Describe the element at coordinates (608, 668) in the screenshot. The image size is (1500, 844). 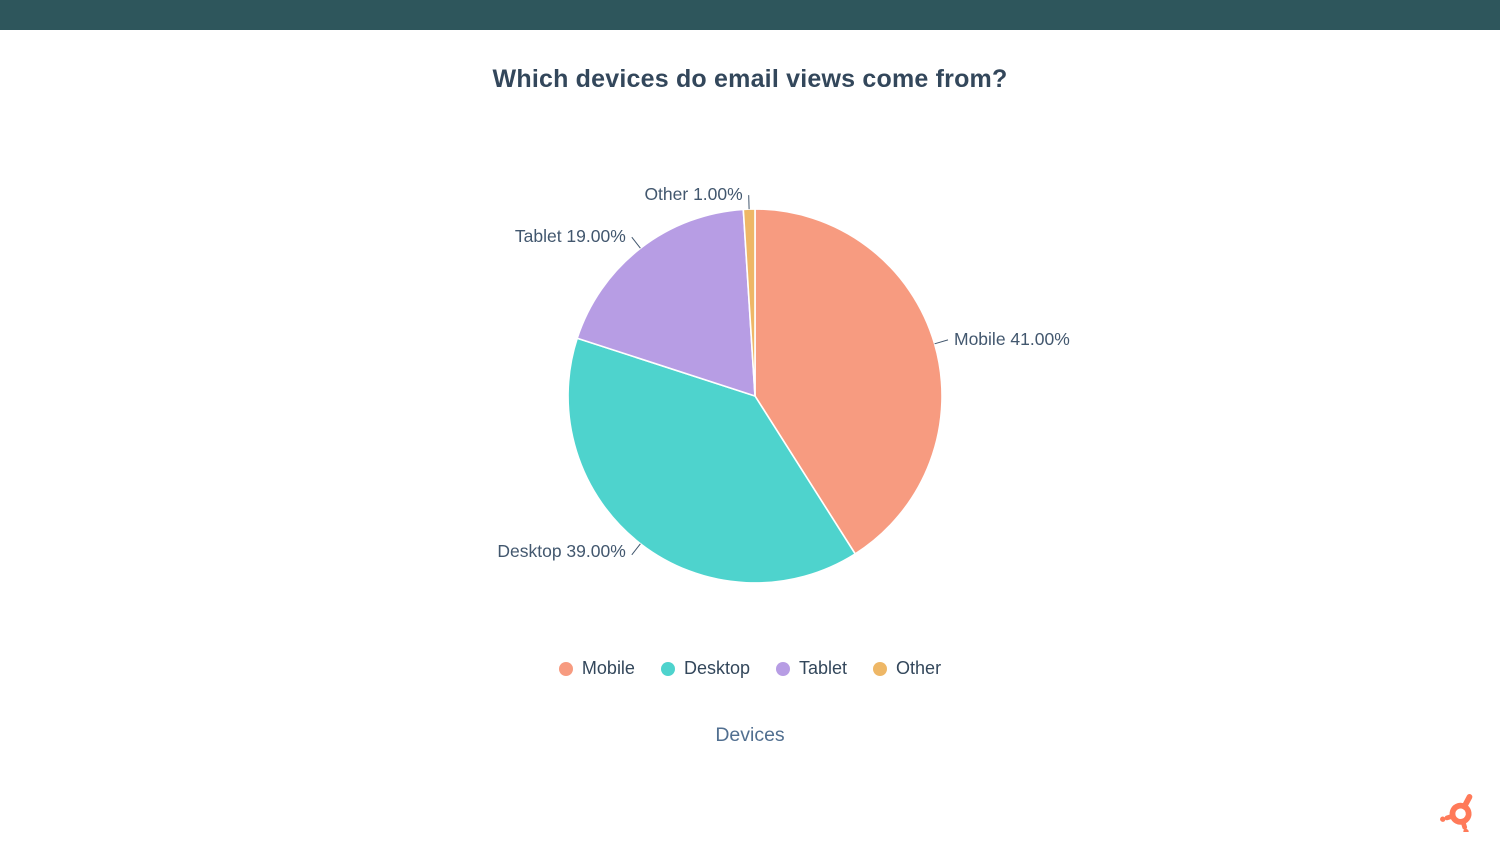
I see `legend-label-mobile: Mobile` at that location.